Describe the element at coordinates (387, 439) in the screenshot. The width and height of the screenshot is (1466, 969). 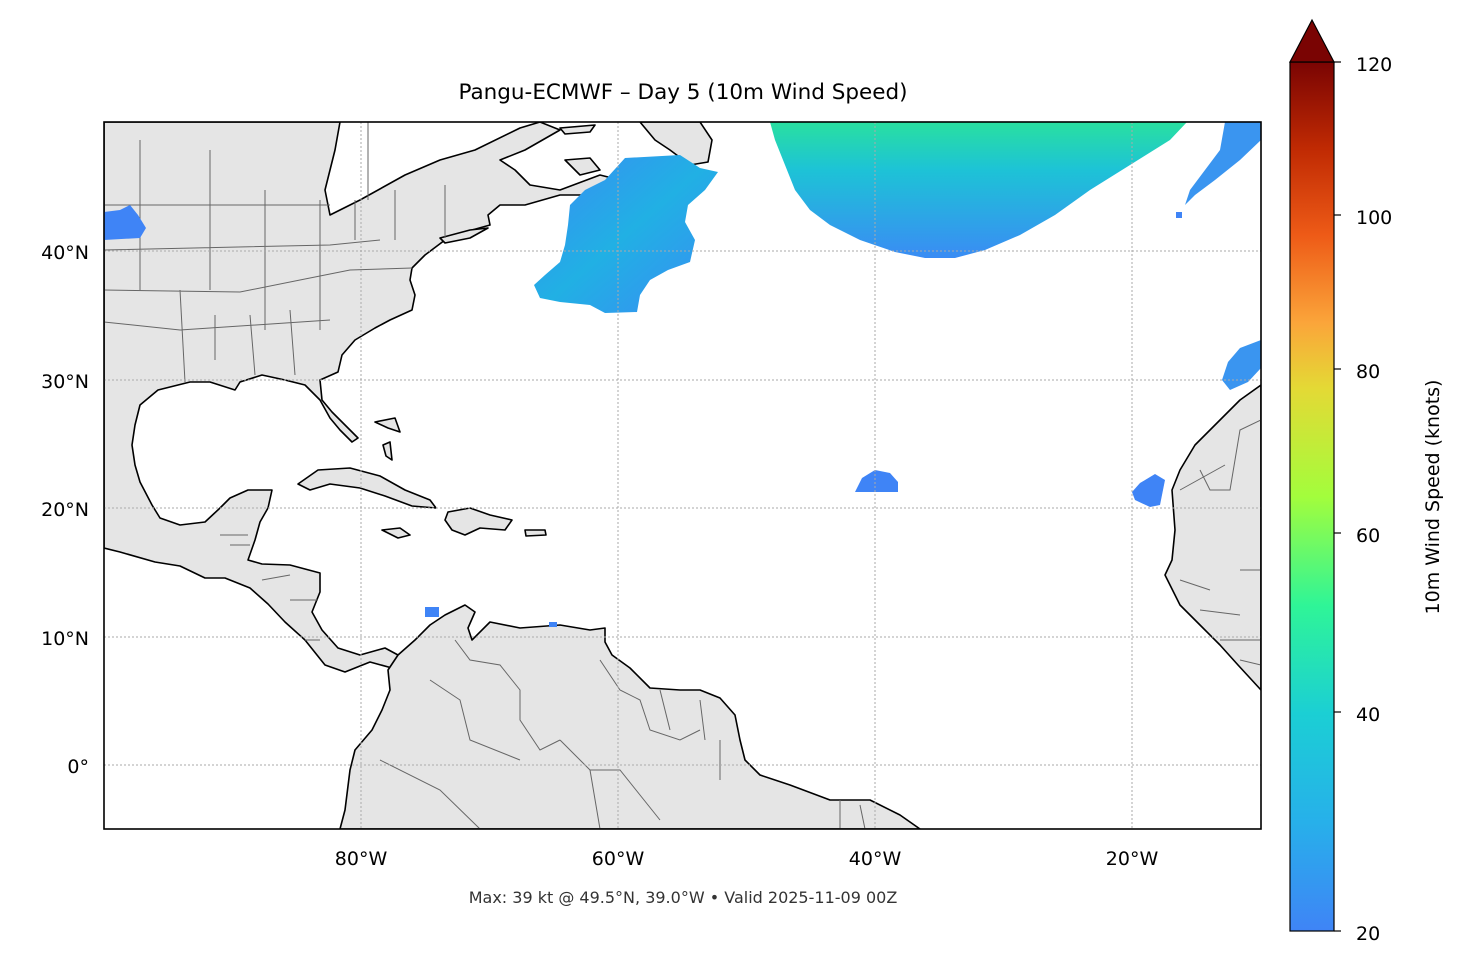
I see `bahamas-land` at that location.